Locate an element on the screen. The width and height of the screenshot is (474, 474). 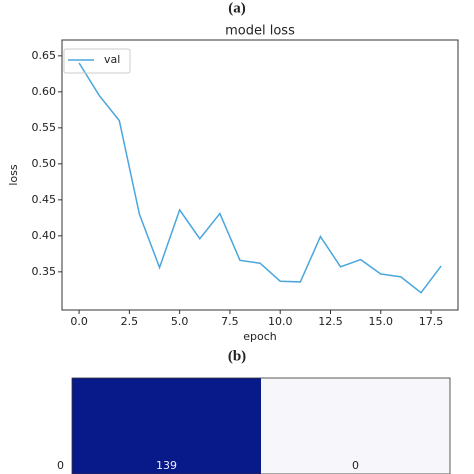
y-tick-label: 0.40 is located at coordinates (44, 235).